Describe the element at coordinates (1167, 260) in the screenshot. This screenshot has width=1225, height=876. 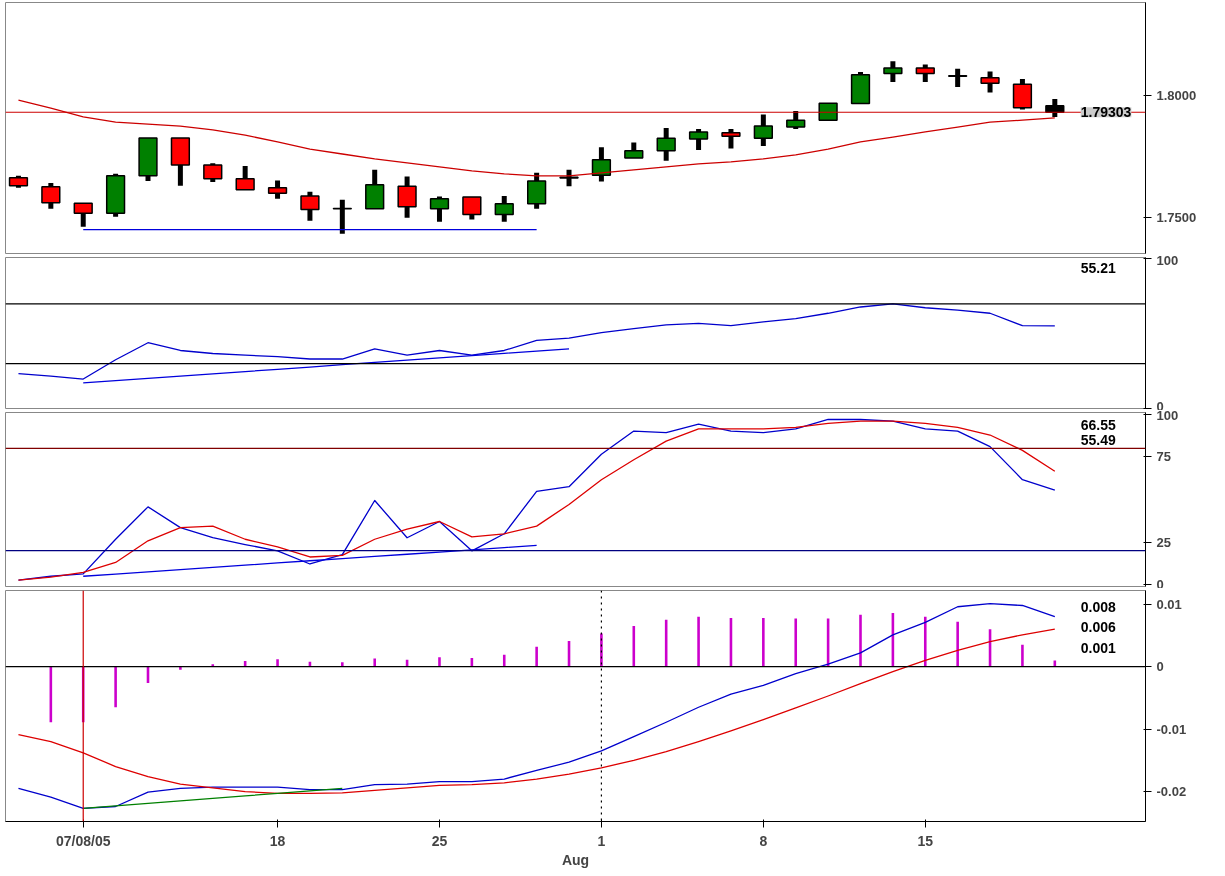
I see `y-tick-label: 100` at that location.